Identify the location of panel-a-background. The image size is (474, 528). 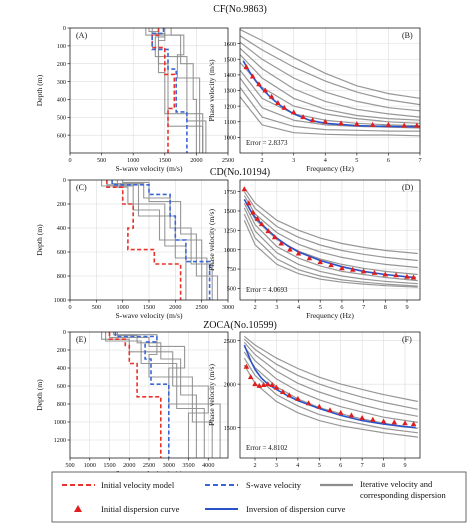
(149, 90).